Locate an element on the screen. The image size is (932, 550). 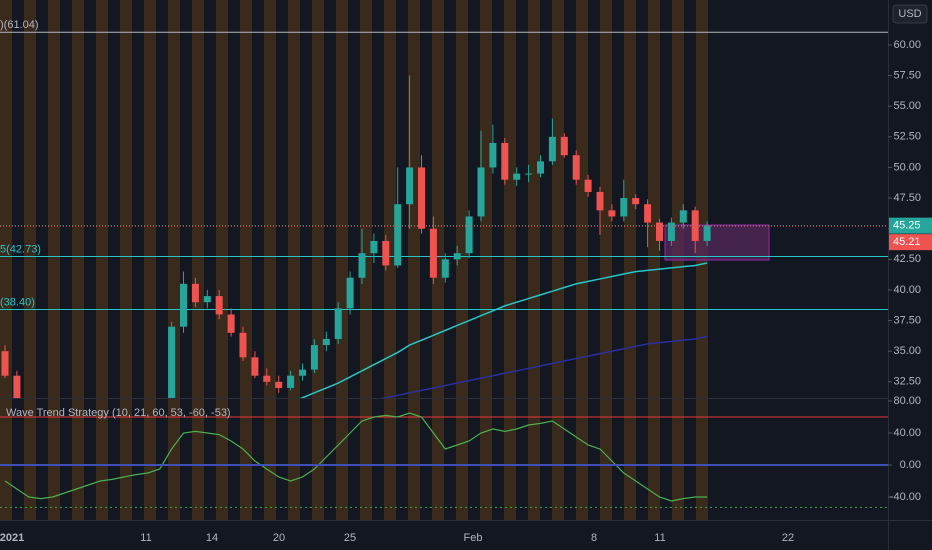
y2-tick-label: 0.00 is located at coordinates (910, 465).